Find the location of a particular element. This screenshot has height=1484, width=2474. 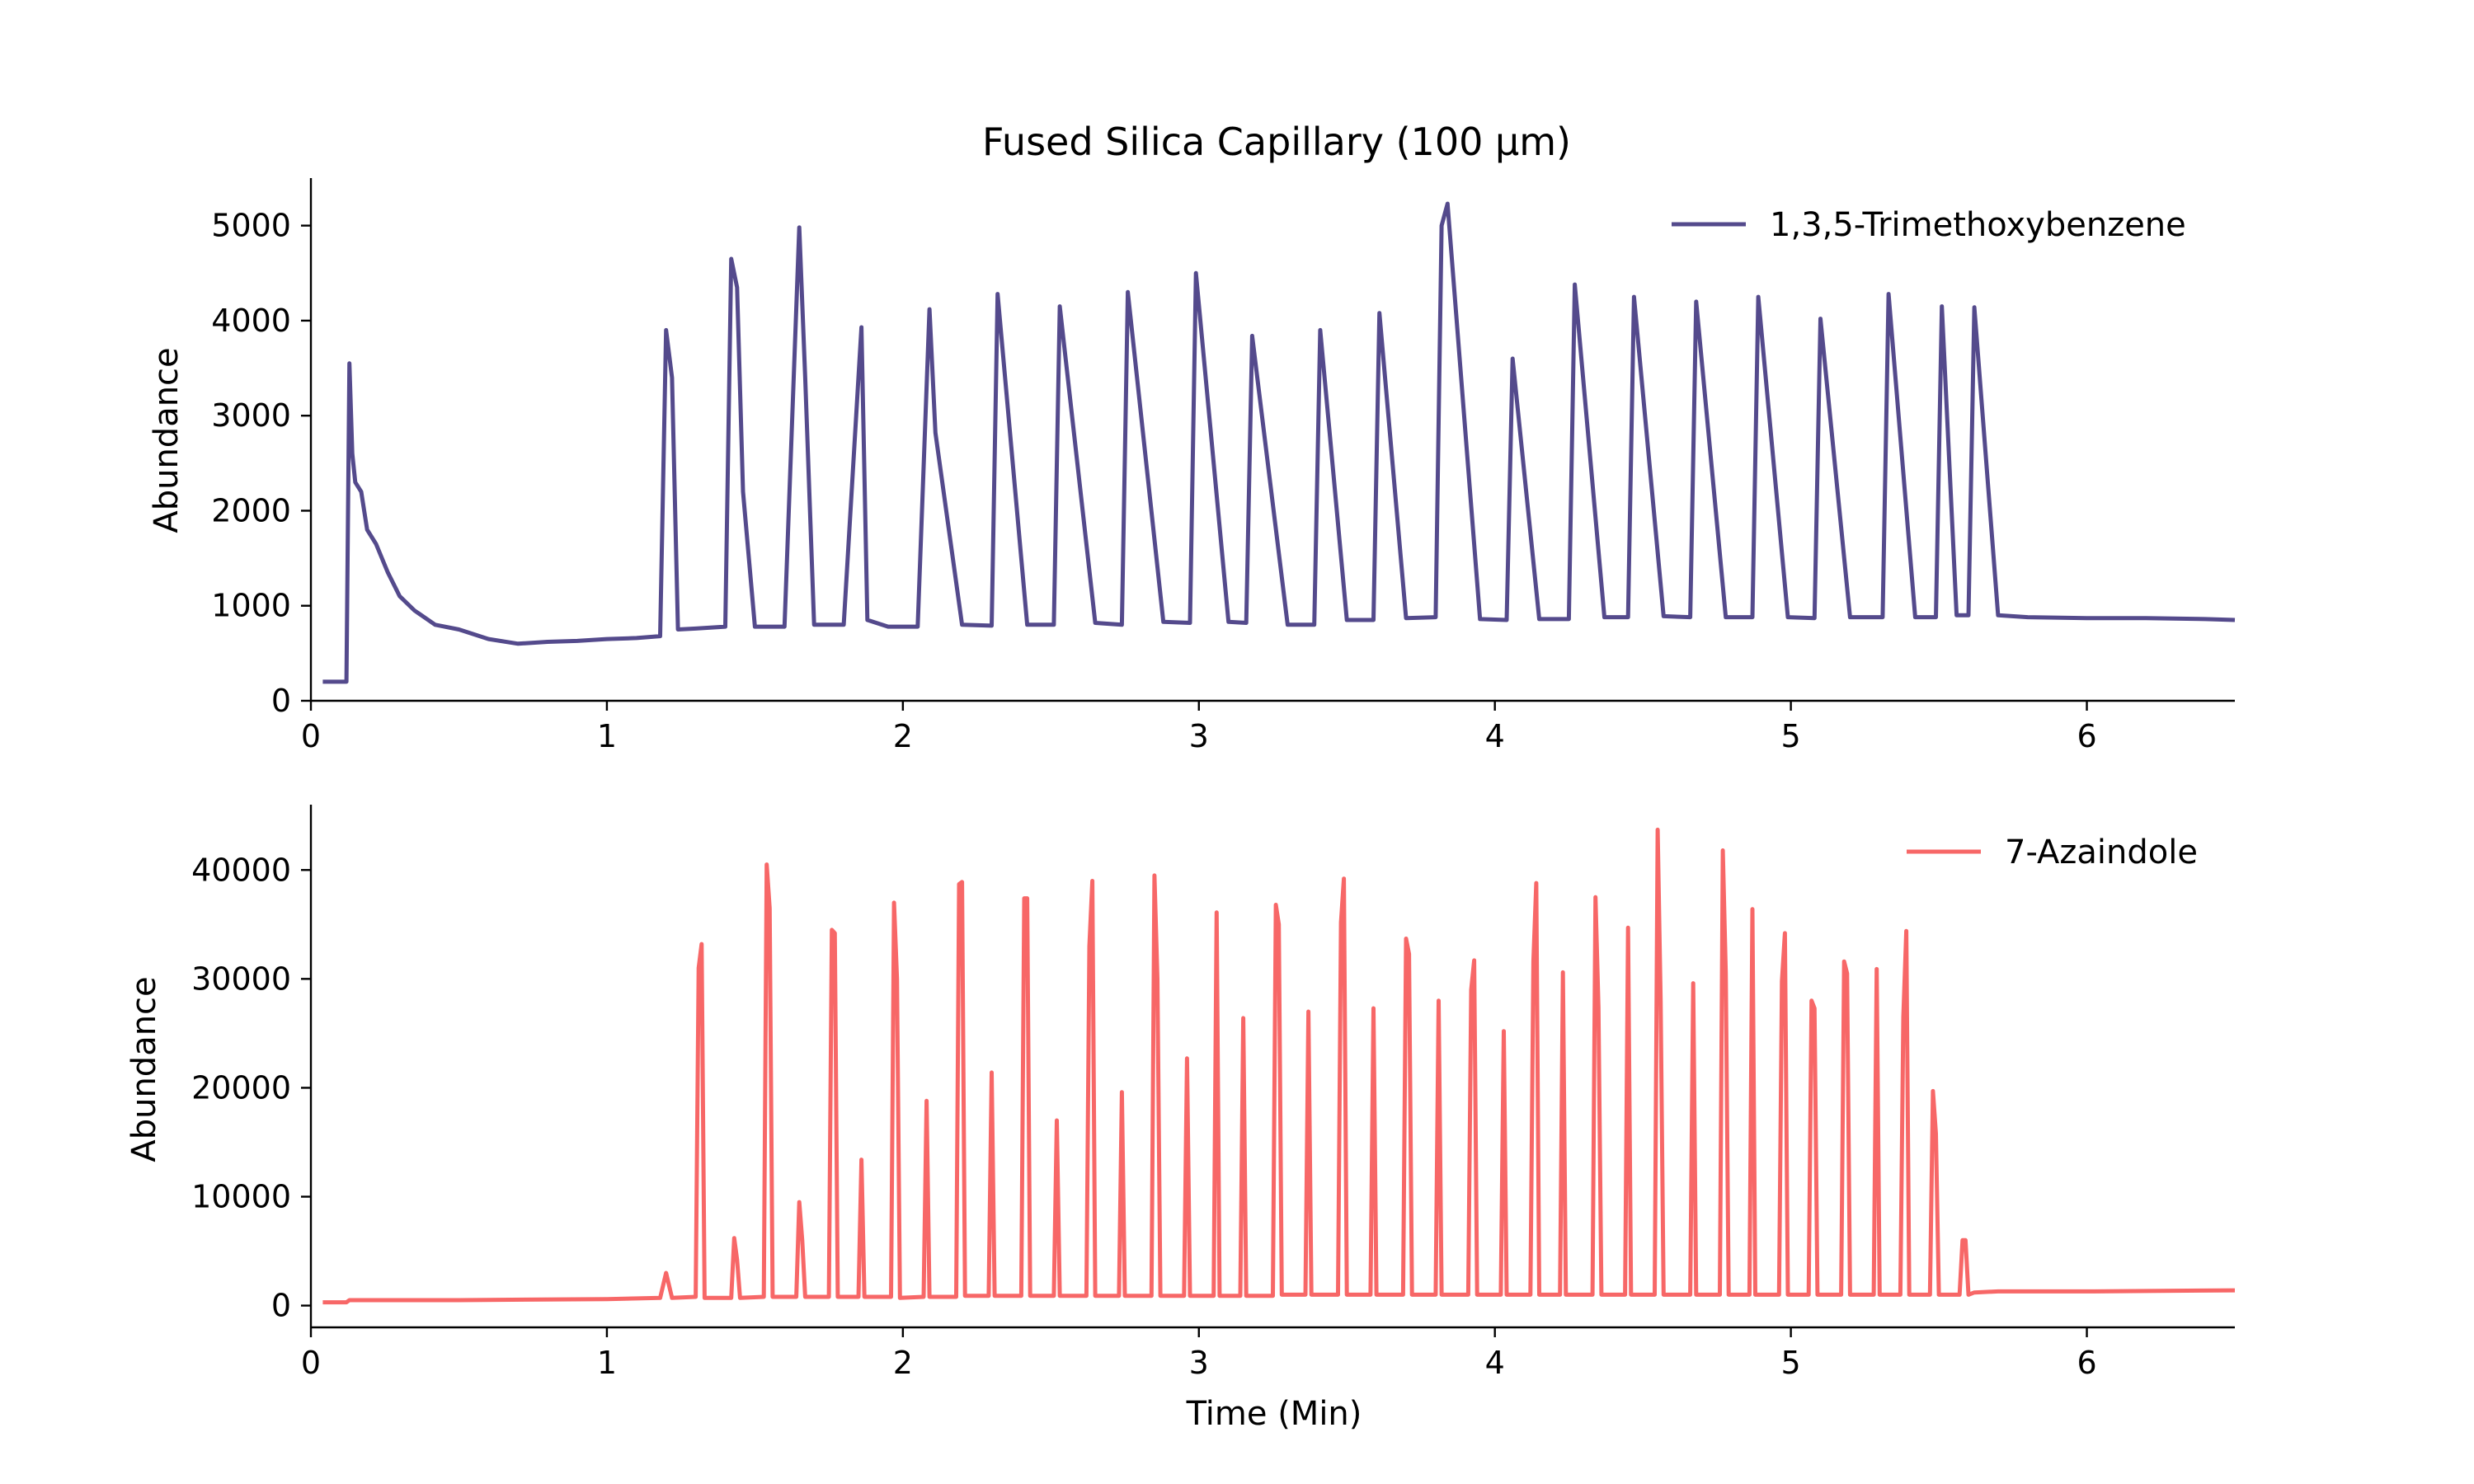

legend-bottom: 7-Azaindole is located at coordinates (2052, 852).